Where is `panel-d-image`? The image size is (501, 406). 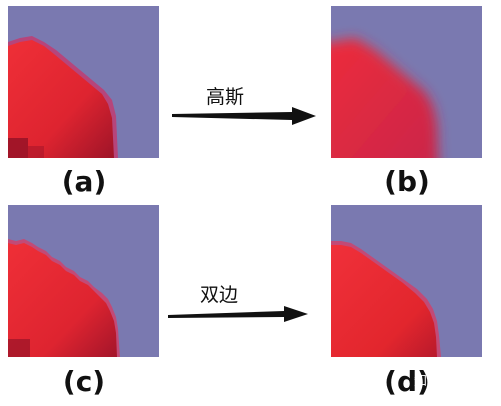
panel-d-image is located at coordinates (406, 281).